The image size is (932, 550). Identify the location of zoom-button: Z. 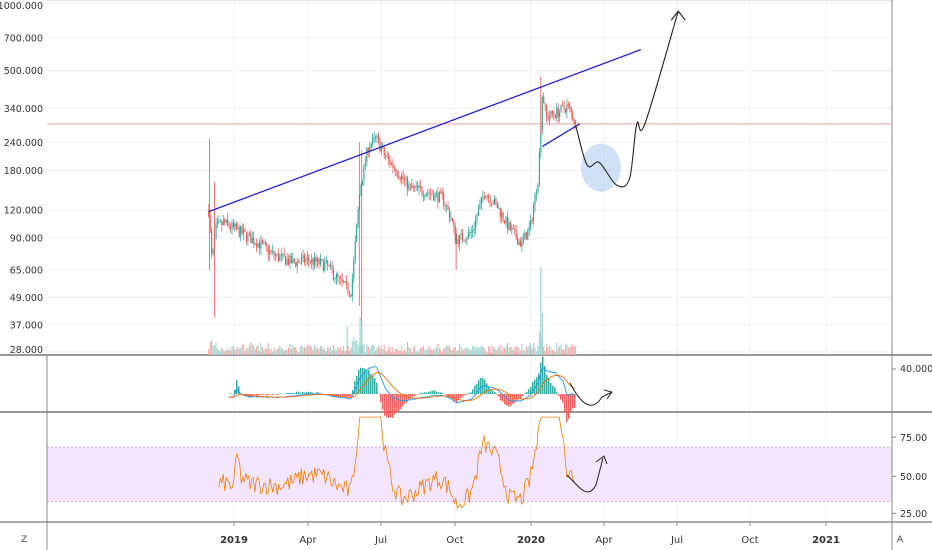
(24, 540).